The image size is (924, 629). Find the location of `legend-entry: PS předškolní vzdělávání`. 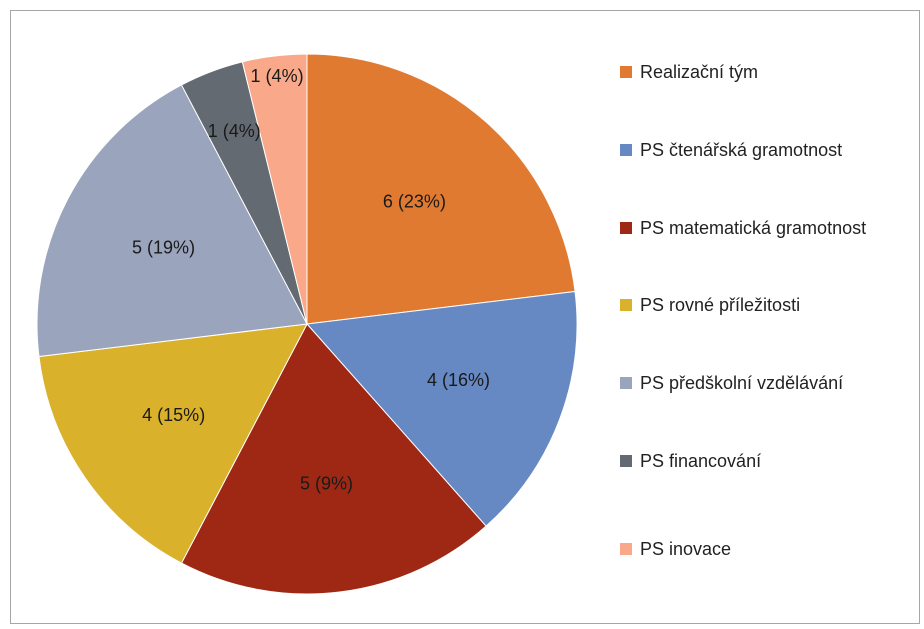

legend-entry: PS předškolní vzdělávání is located at coordinates (766, 383).